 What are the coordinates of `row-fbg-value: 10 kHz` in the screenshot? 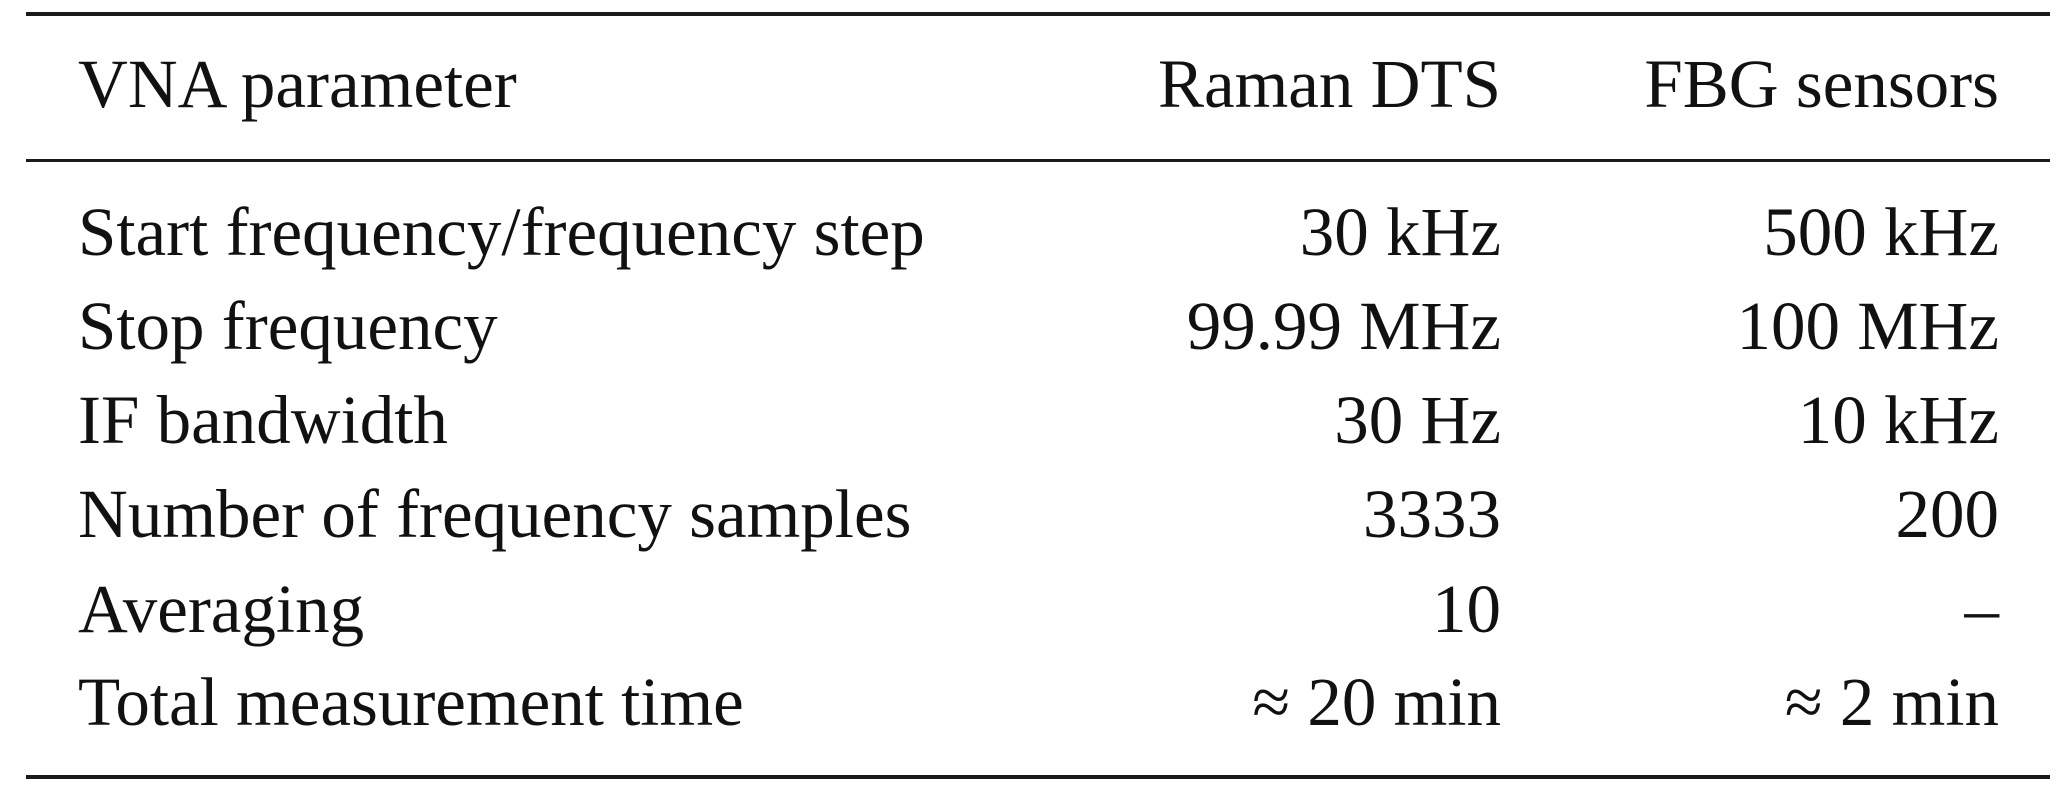 It's located at (1898, 420).